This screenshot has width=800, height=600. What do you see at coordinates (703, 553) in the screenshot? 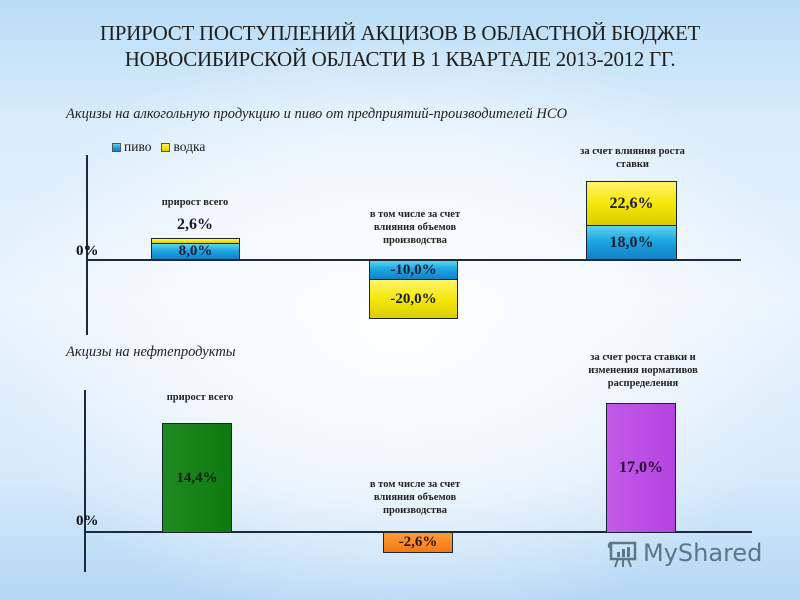
I see `watermark-text: MyShared` at bounding box center [703, 553].